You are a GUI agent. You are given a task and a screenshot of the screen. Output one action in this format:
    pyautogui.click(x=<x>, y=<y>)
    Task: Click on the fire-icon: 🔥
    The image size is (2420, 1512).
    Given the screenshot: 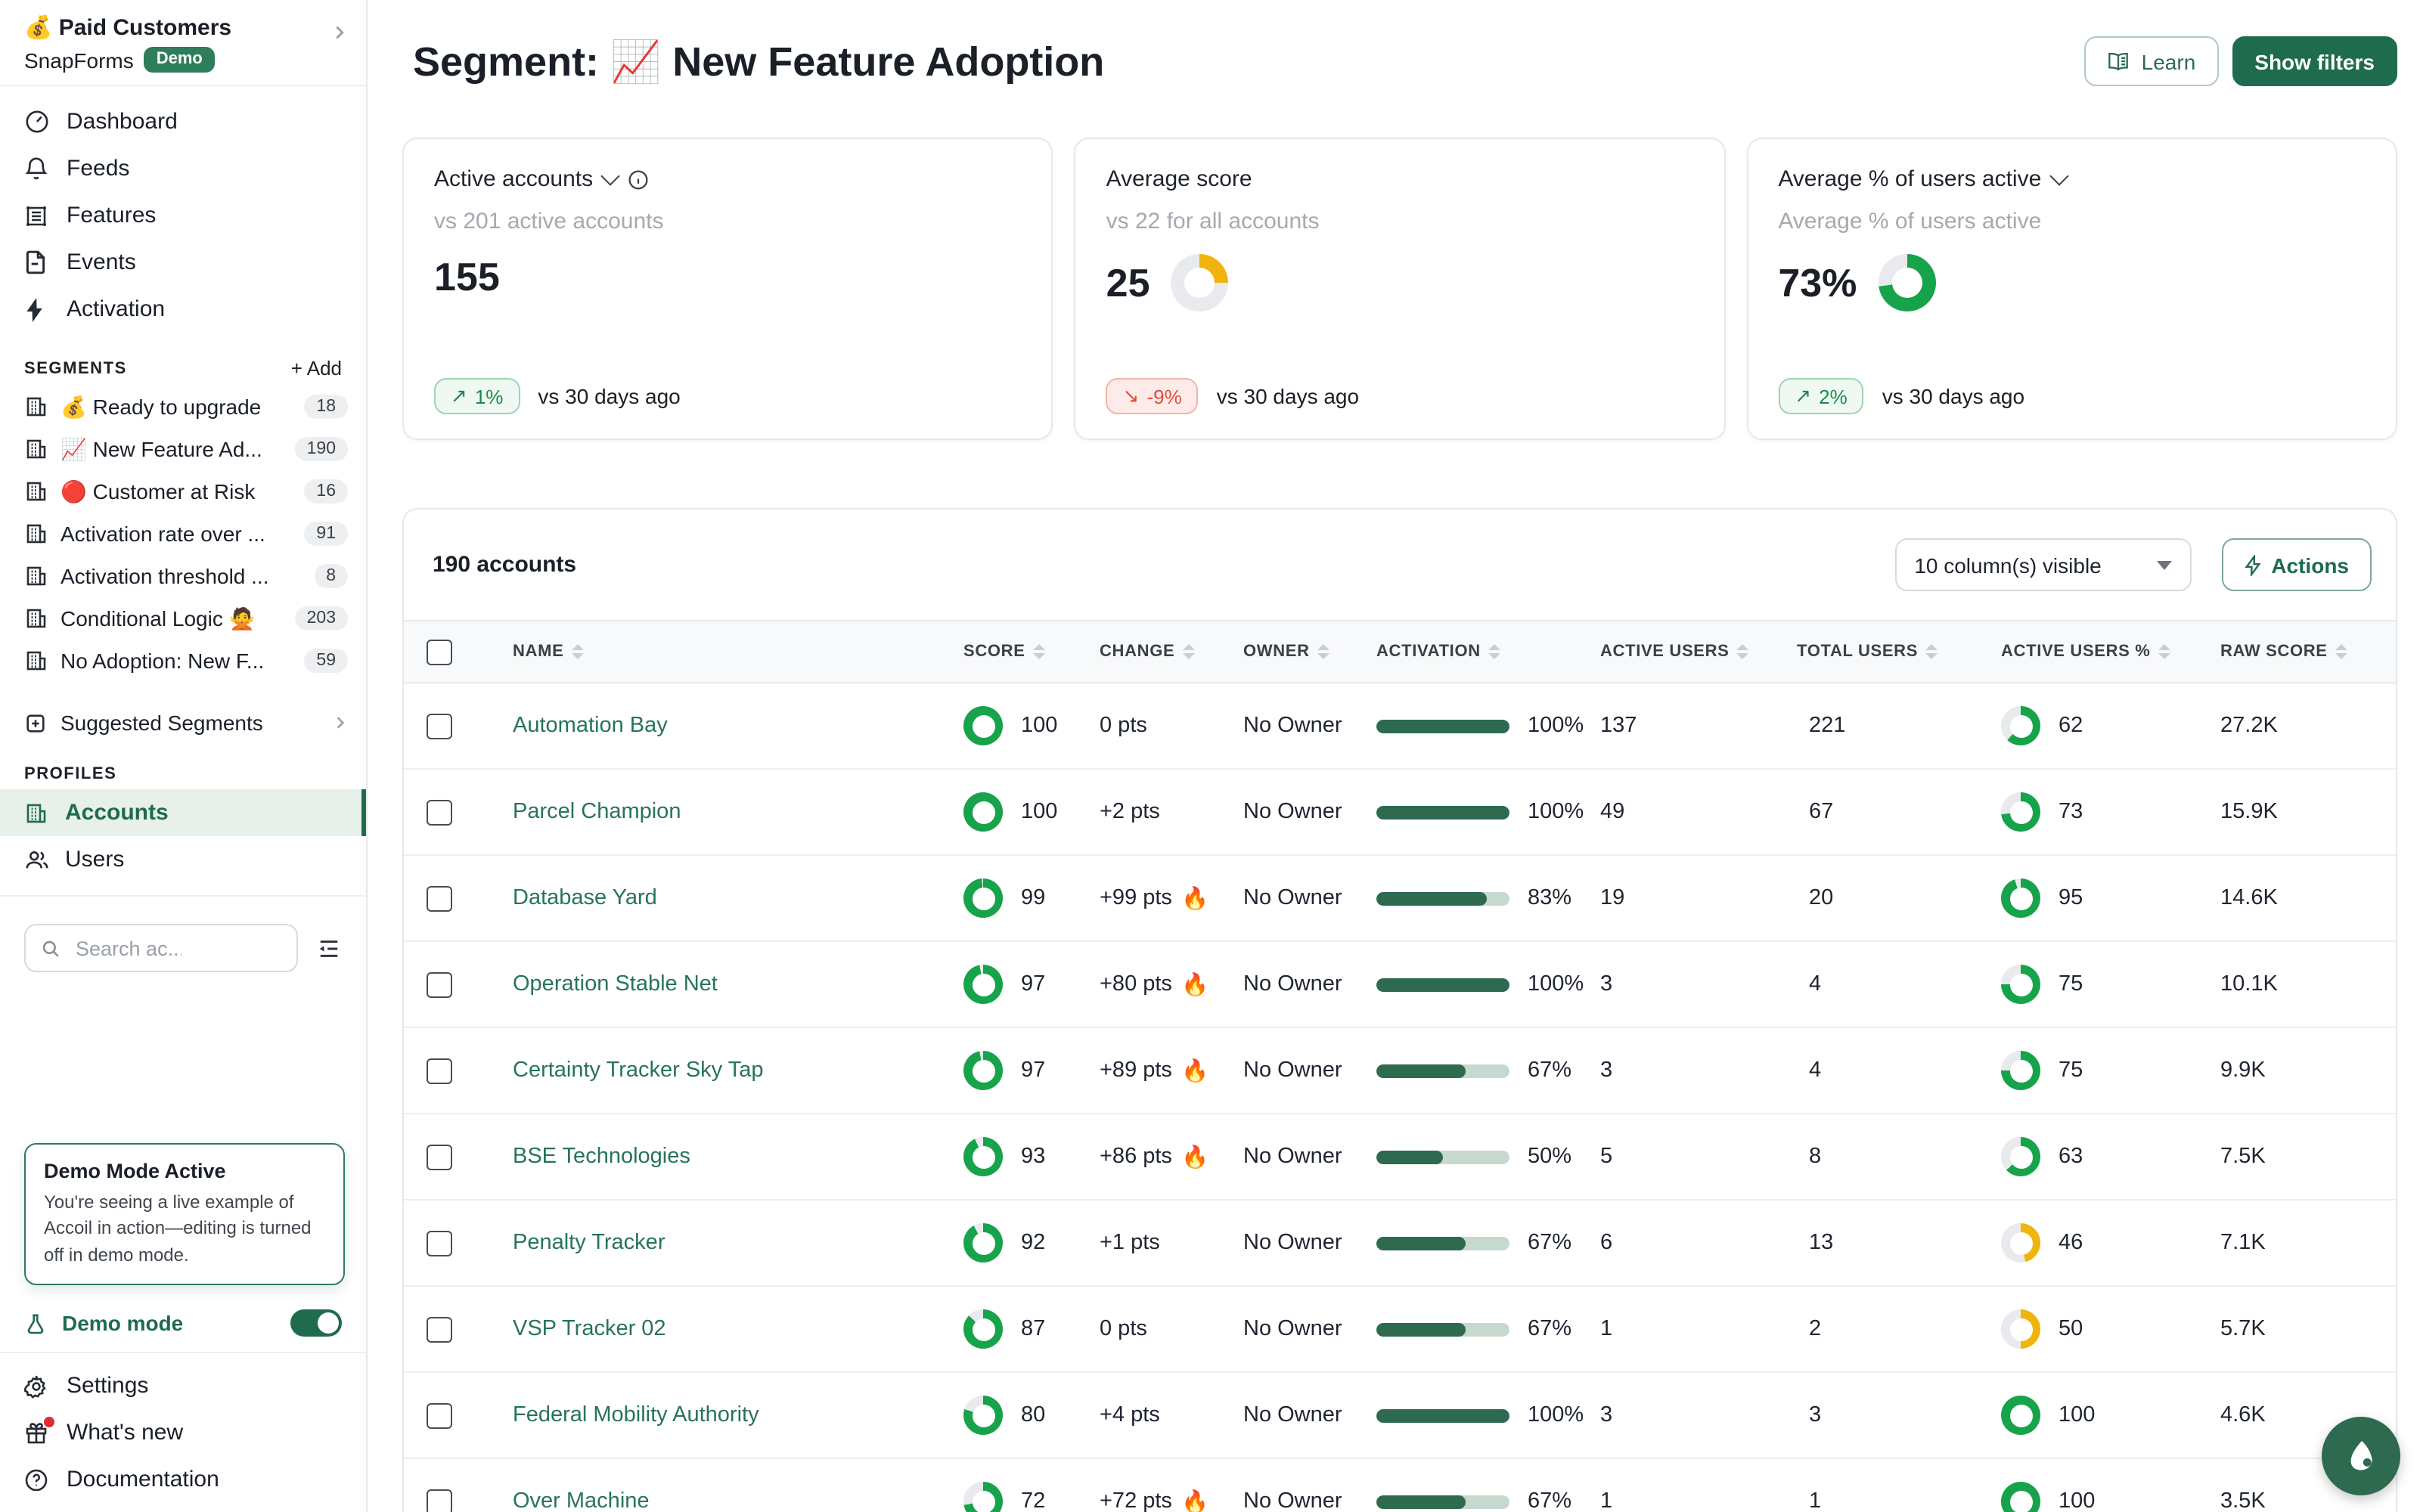 What is the action you would take?
    pyautogui.click(x=1195, y=899)
    